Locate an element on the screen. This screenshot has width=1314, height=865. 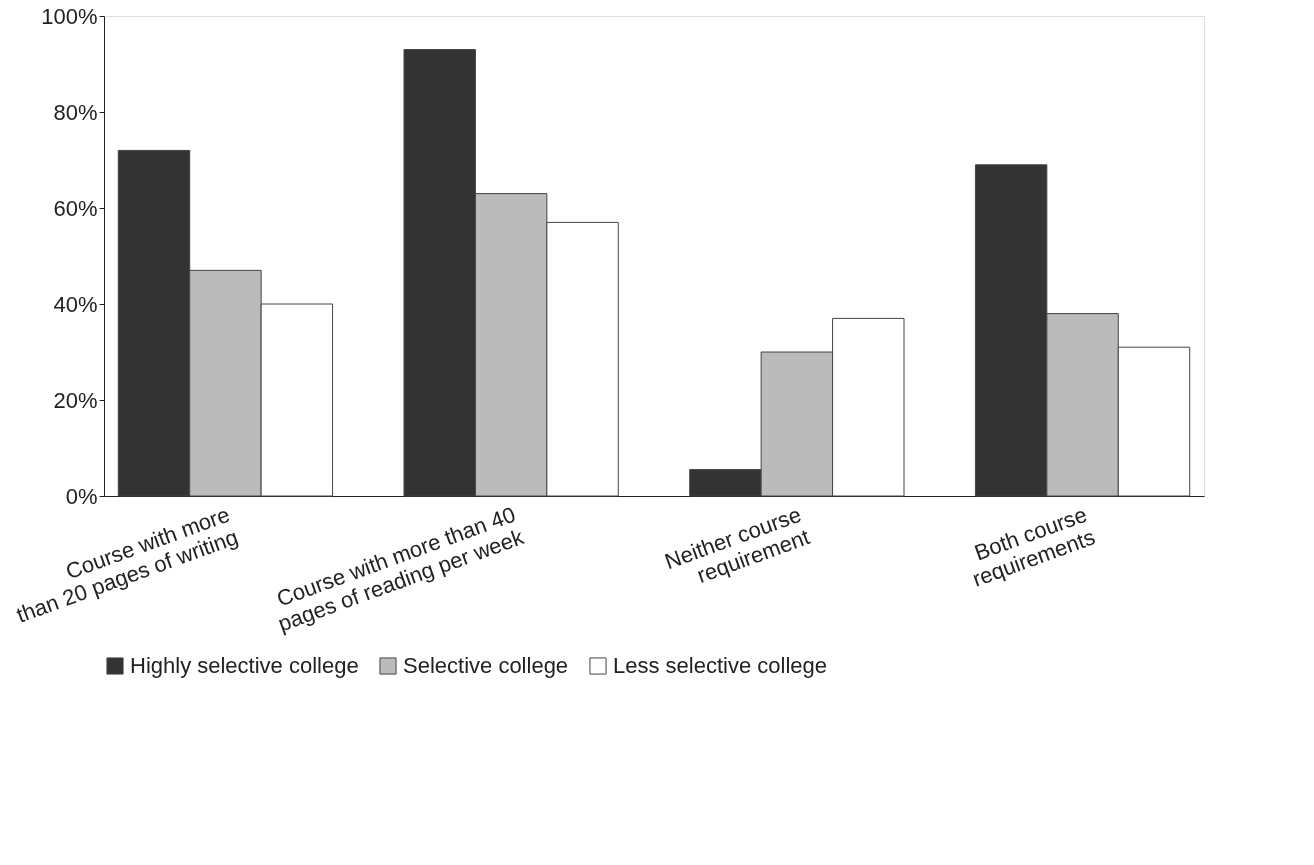
x-tick-label: Course with more than 40 pages of reading per week is located at coordinates (400, 569).